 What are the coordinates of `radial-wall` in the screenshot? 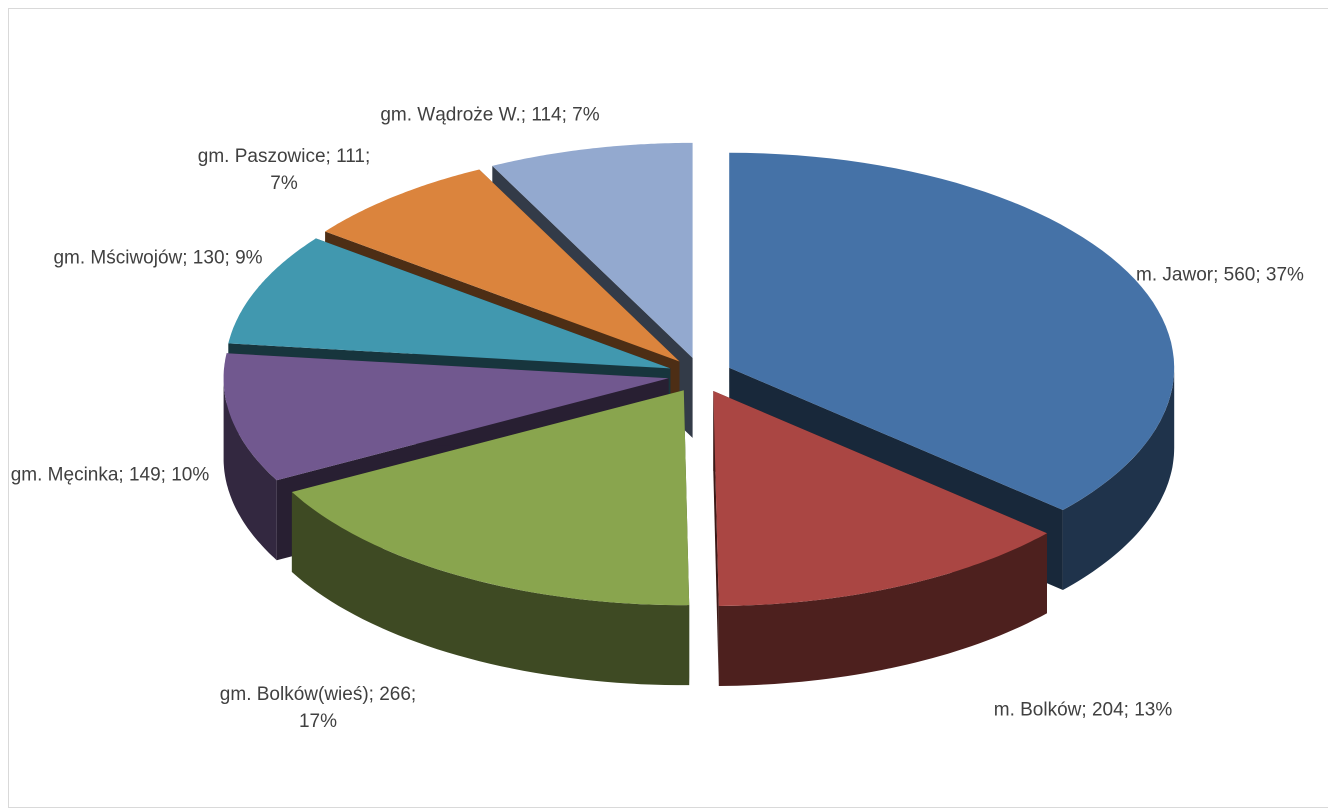 It's located at (716, 538).